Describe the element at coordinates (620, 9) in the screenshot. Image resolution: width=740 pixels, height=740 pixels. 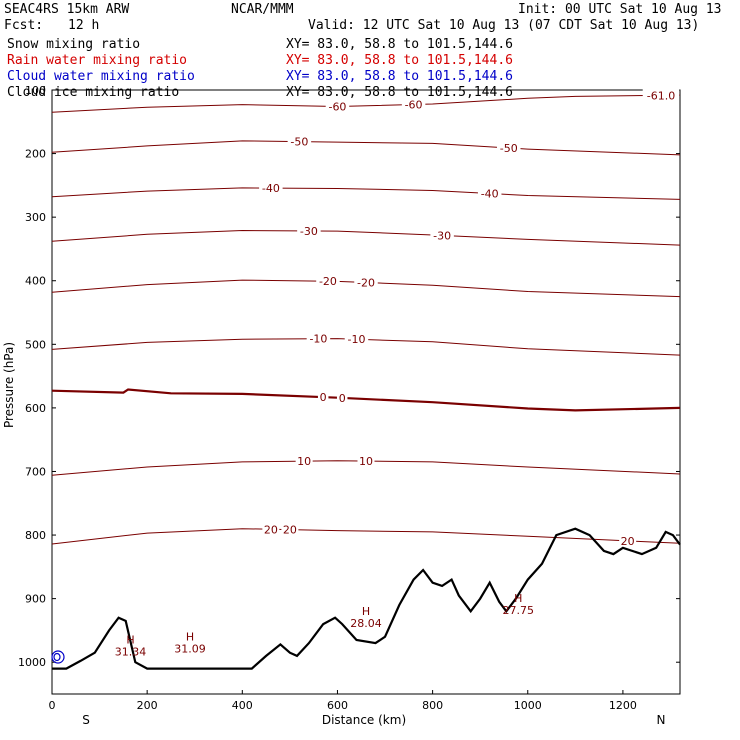
I see `init-time: Init: 00 UTC Sat 10 Aug 13` at that location.